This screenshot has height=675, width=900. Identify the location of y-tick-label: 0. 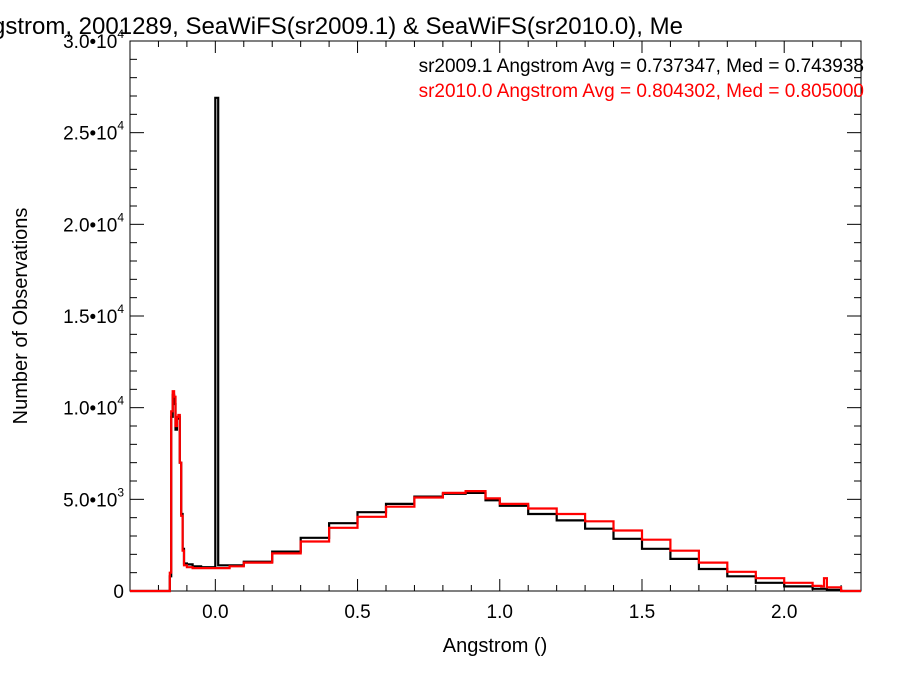
(118, 592).